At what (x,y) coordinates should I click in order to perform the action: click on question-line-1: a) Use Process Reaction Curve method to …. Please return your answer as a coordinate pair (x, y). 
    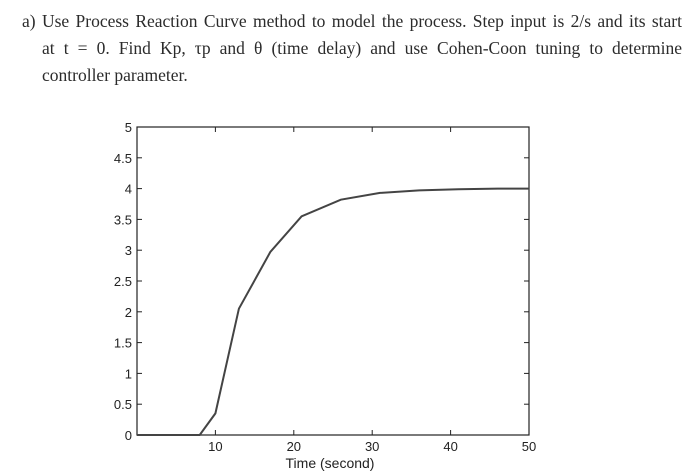
    Looking at the image, I should click on (352, 21).